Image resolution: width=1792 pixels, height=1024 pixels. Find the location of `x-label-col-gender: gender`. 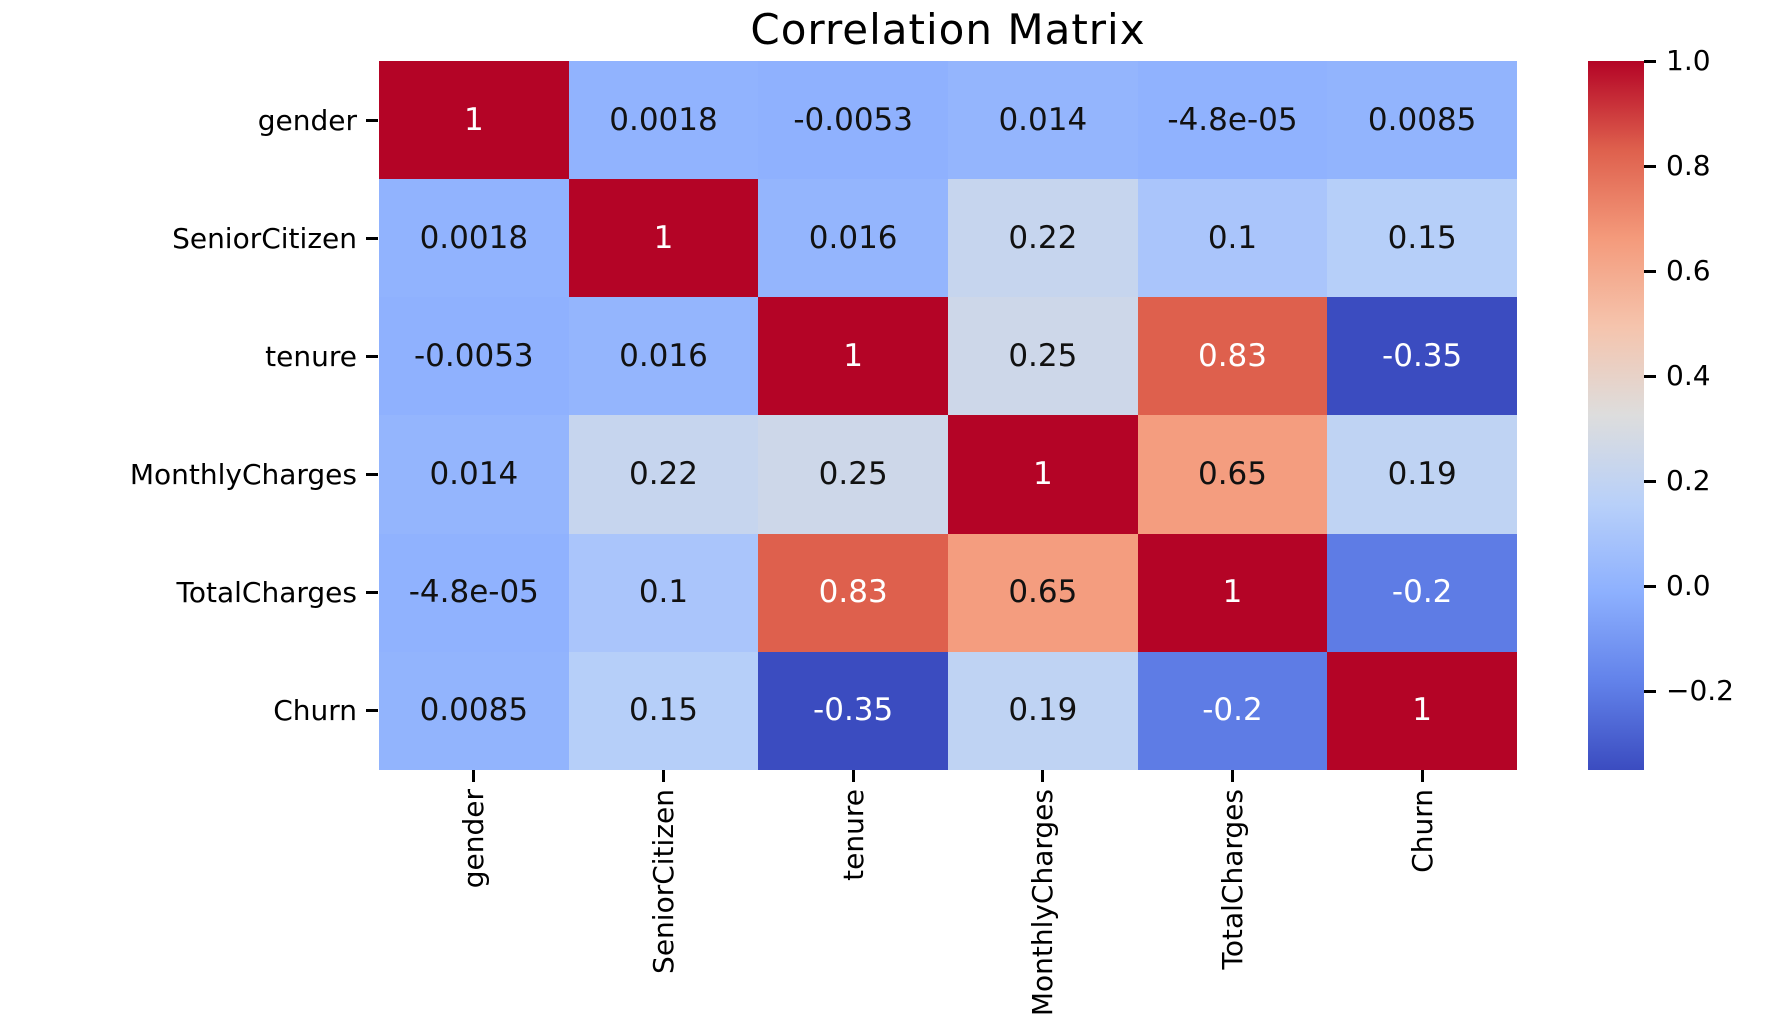

x-label-col-gender: gender is located at coordinates (474, 897).